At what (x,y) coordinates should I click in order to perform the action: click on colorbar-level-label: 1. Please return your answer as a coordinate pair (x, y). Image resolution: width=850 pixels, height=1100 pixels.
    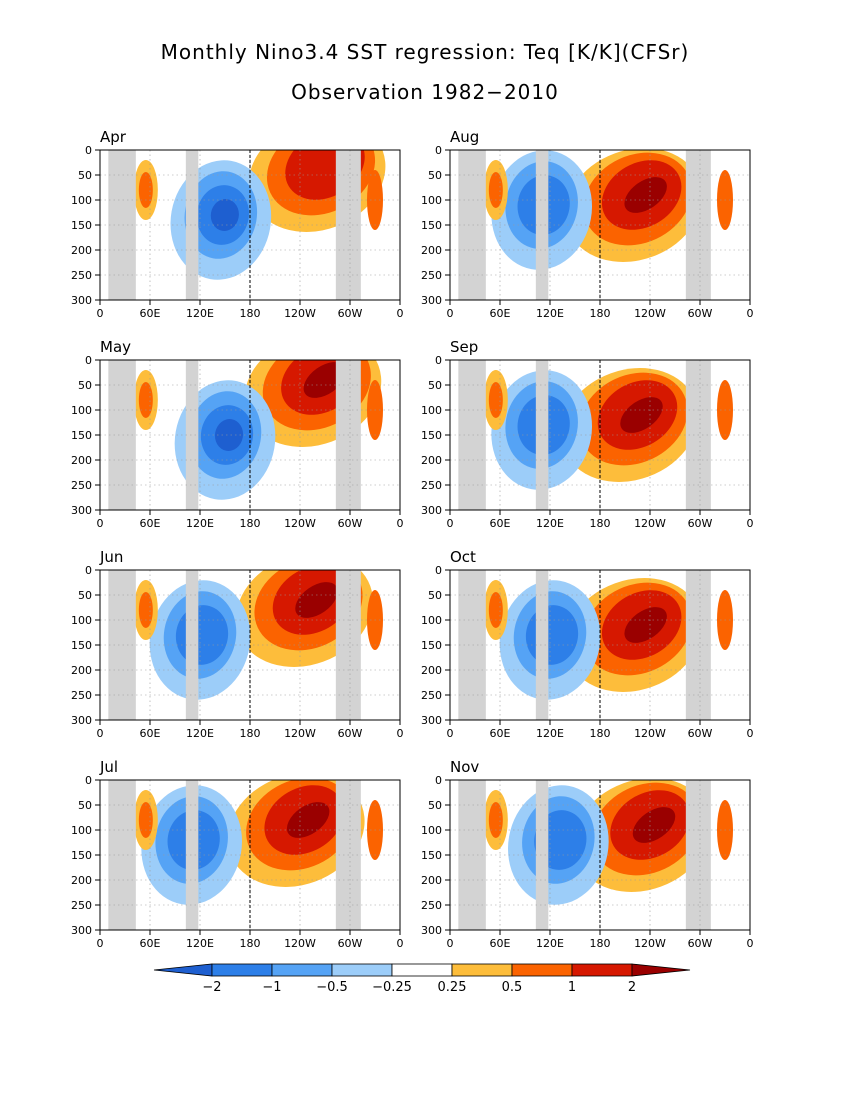
    Looking at the image, I should click on (572, 987).